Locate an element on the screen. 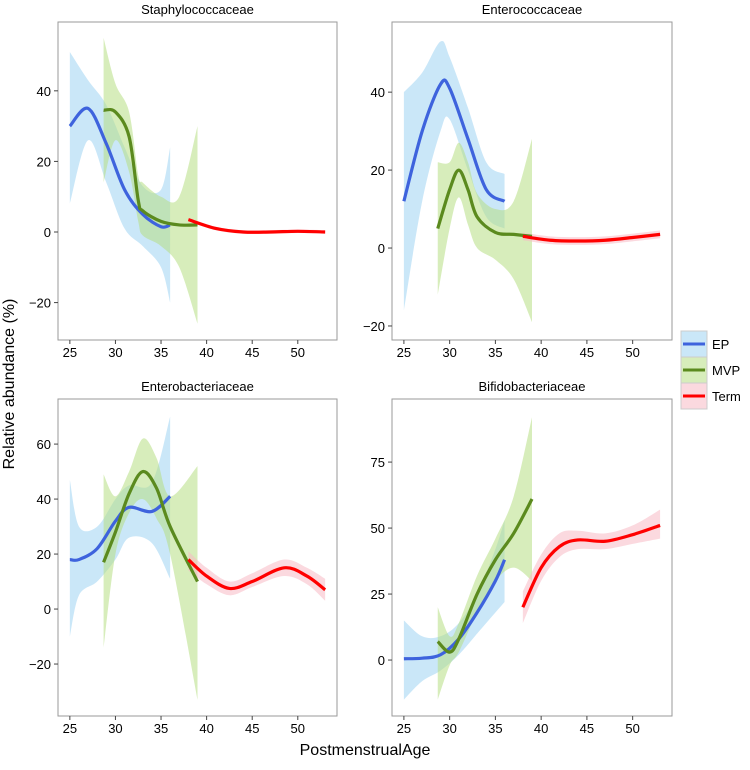  x-axis-label: PostmenstrualAge is located at coordinates (365, 750).